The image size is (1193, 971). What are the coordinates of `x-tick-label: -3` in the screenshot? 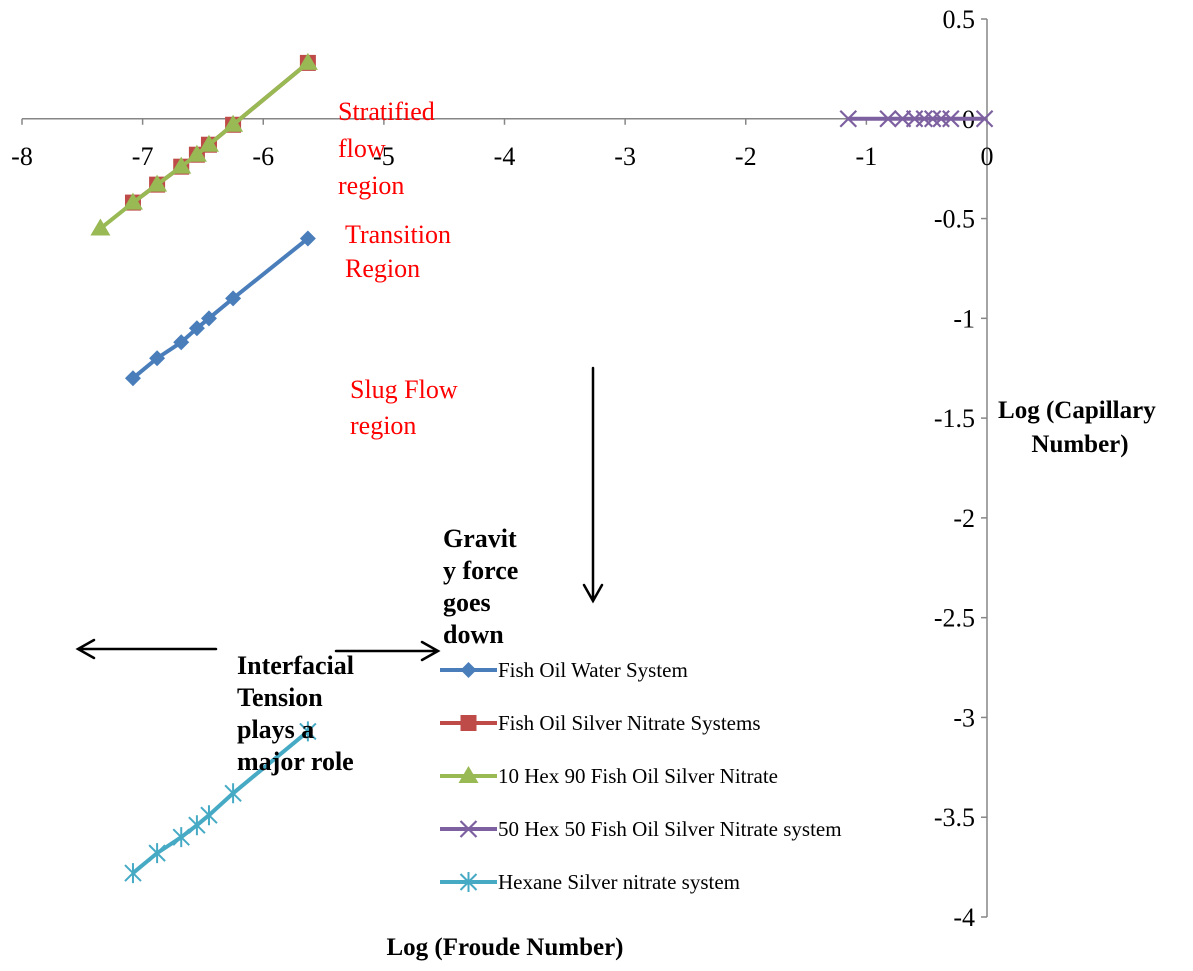 It's located at (625, 156).